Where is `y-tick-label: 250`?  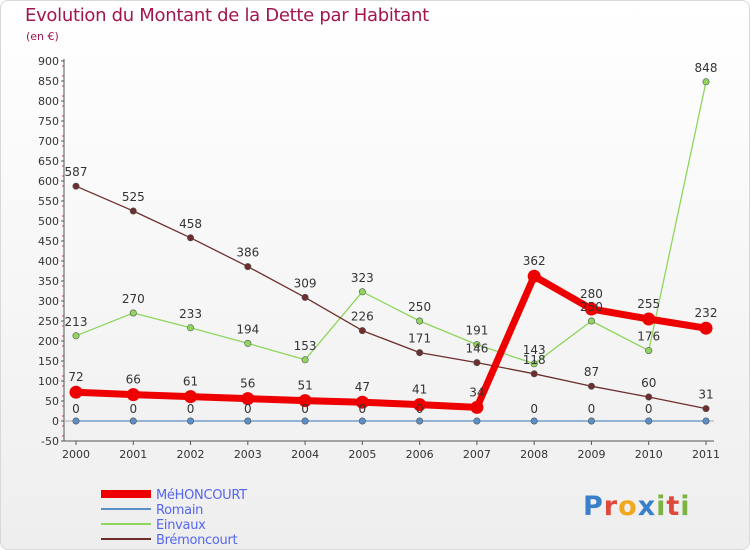
y-tick-label: 250 is located at coordinates (48, 321).